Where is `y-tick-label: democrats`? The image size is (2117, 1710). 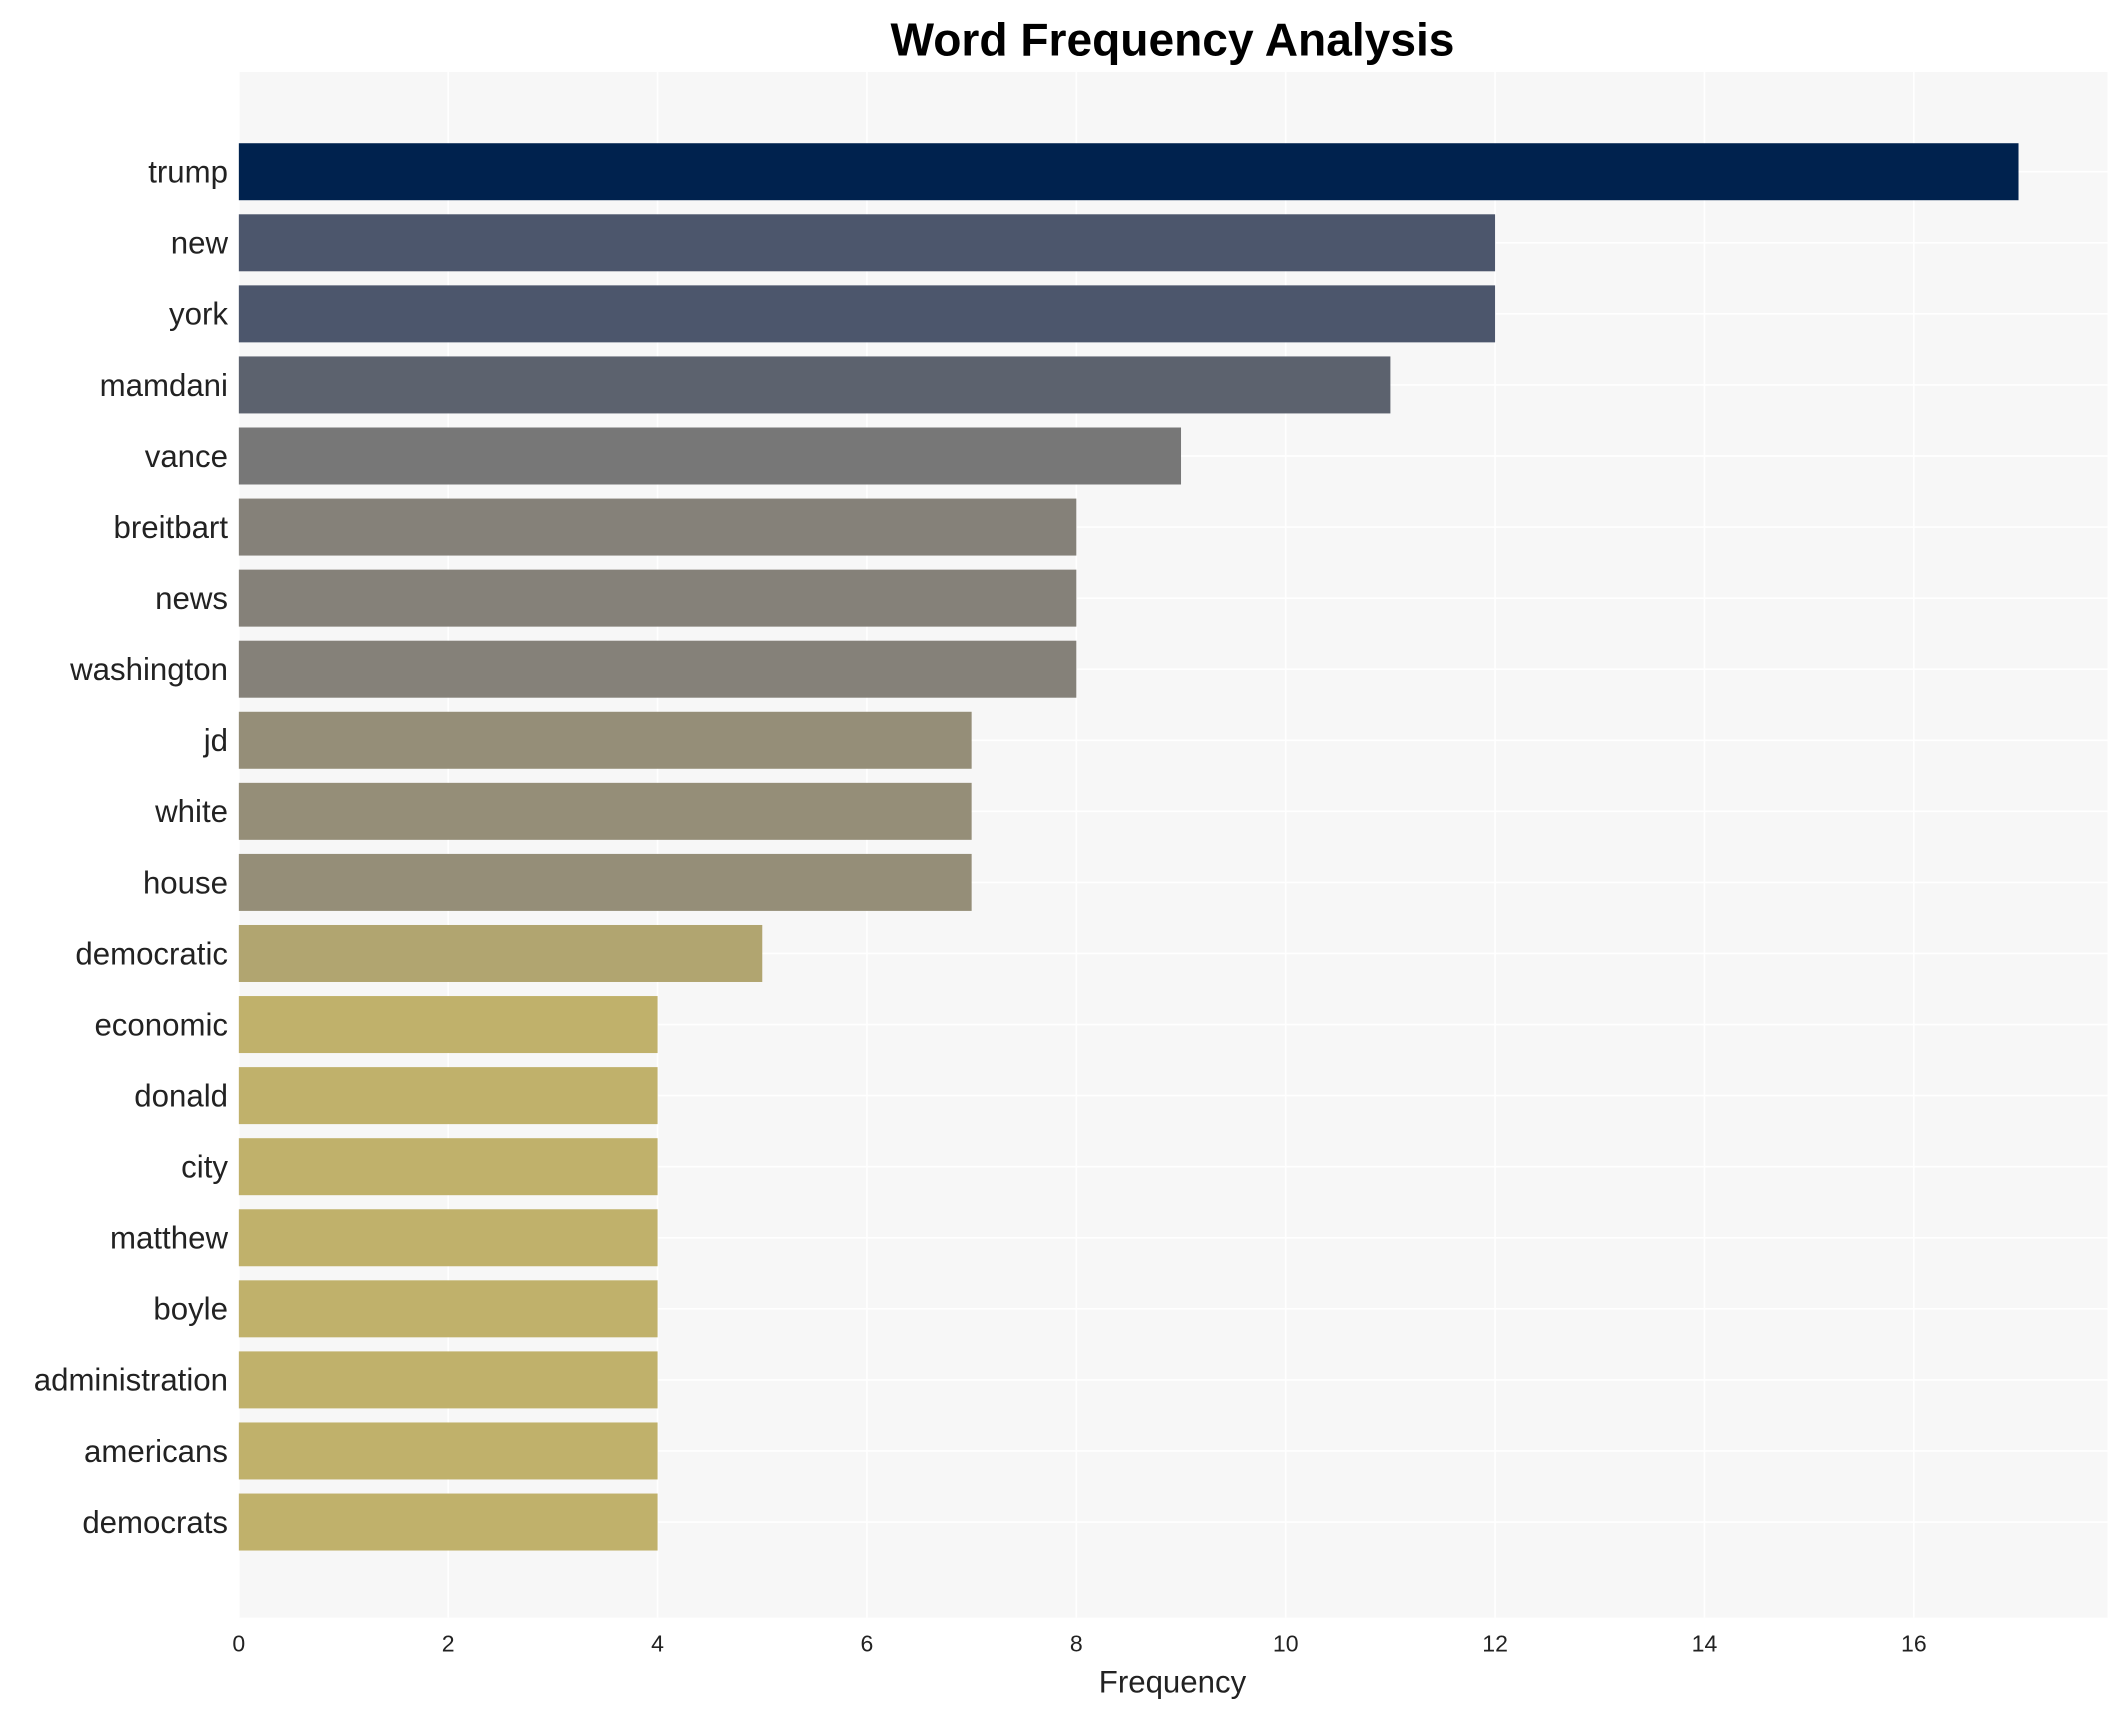 y-tick-label: democrats is located at coordinates (155, 1522).